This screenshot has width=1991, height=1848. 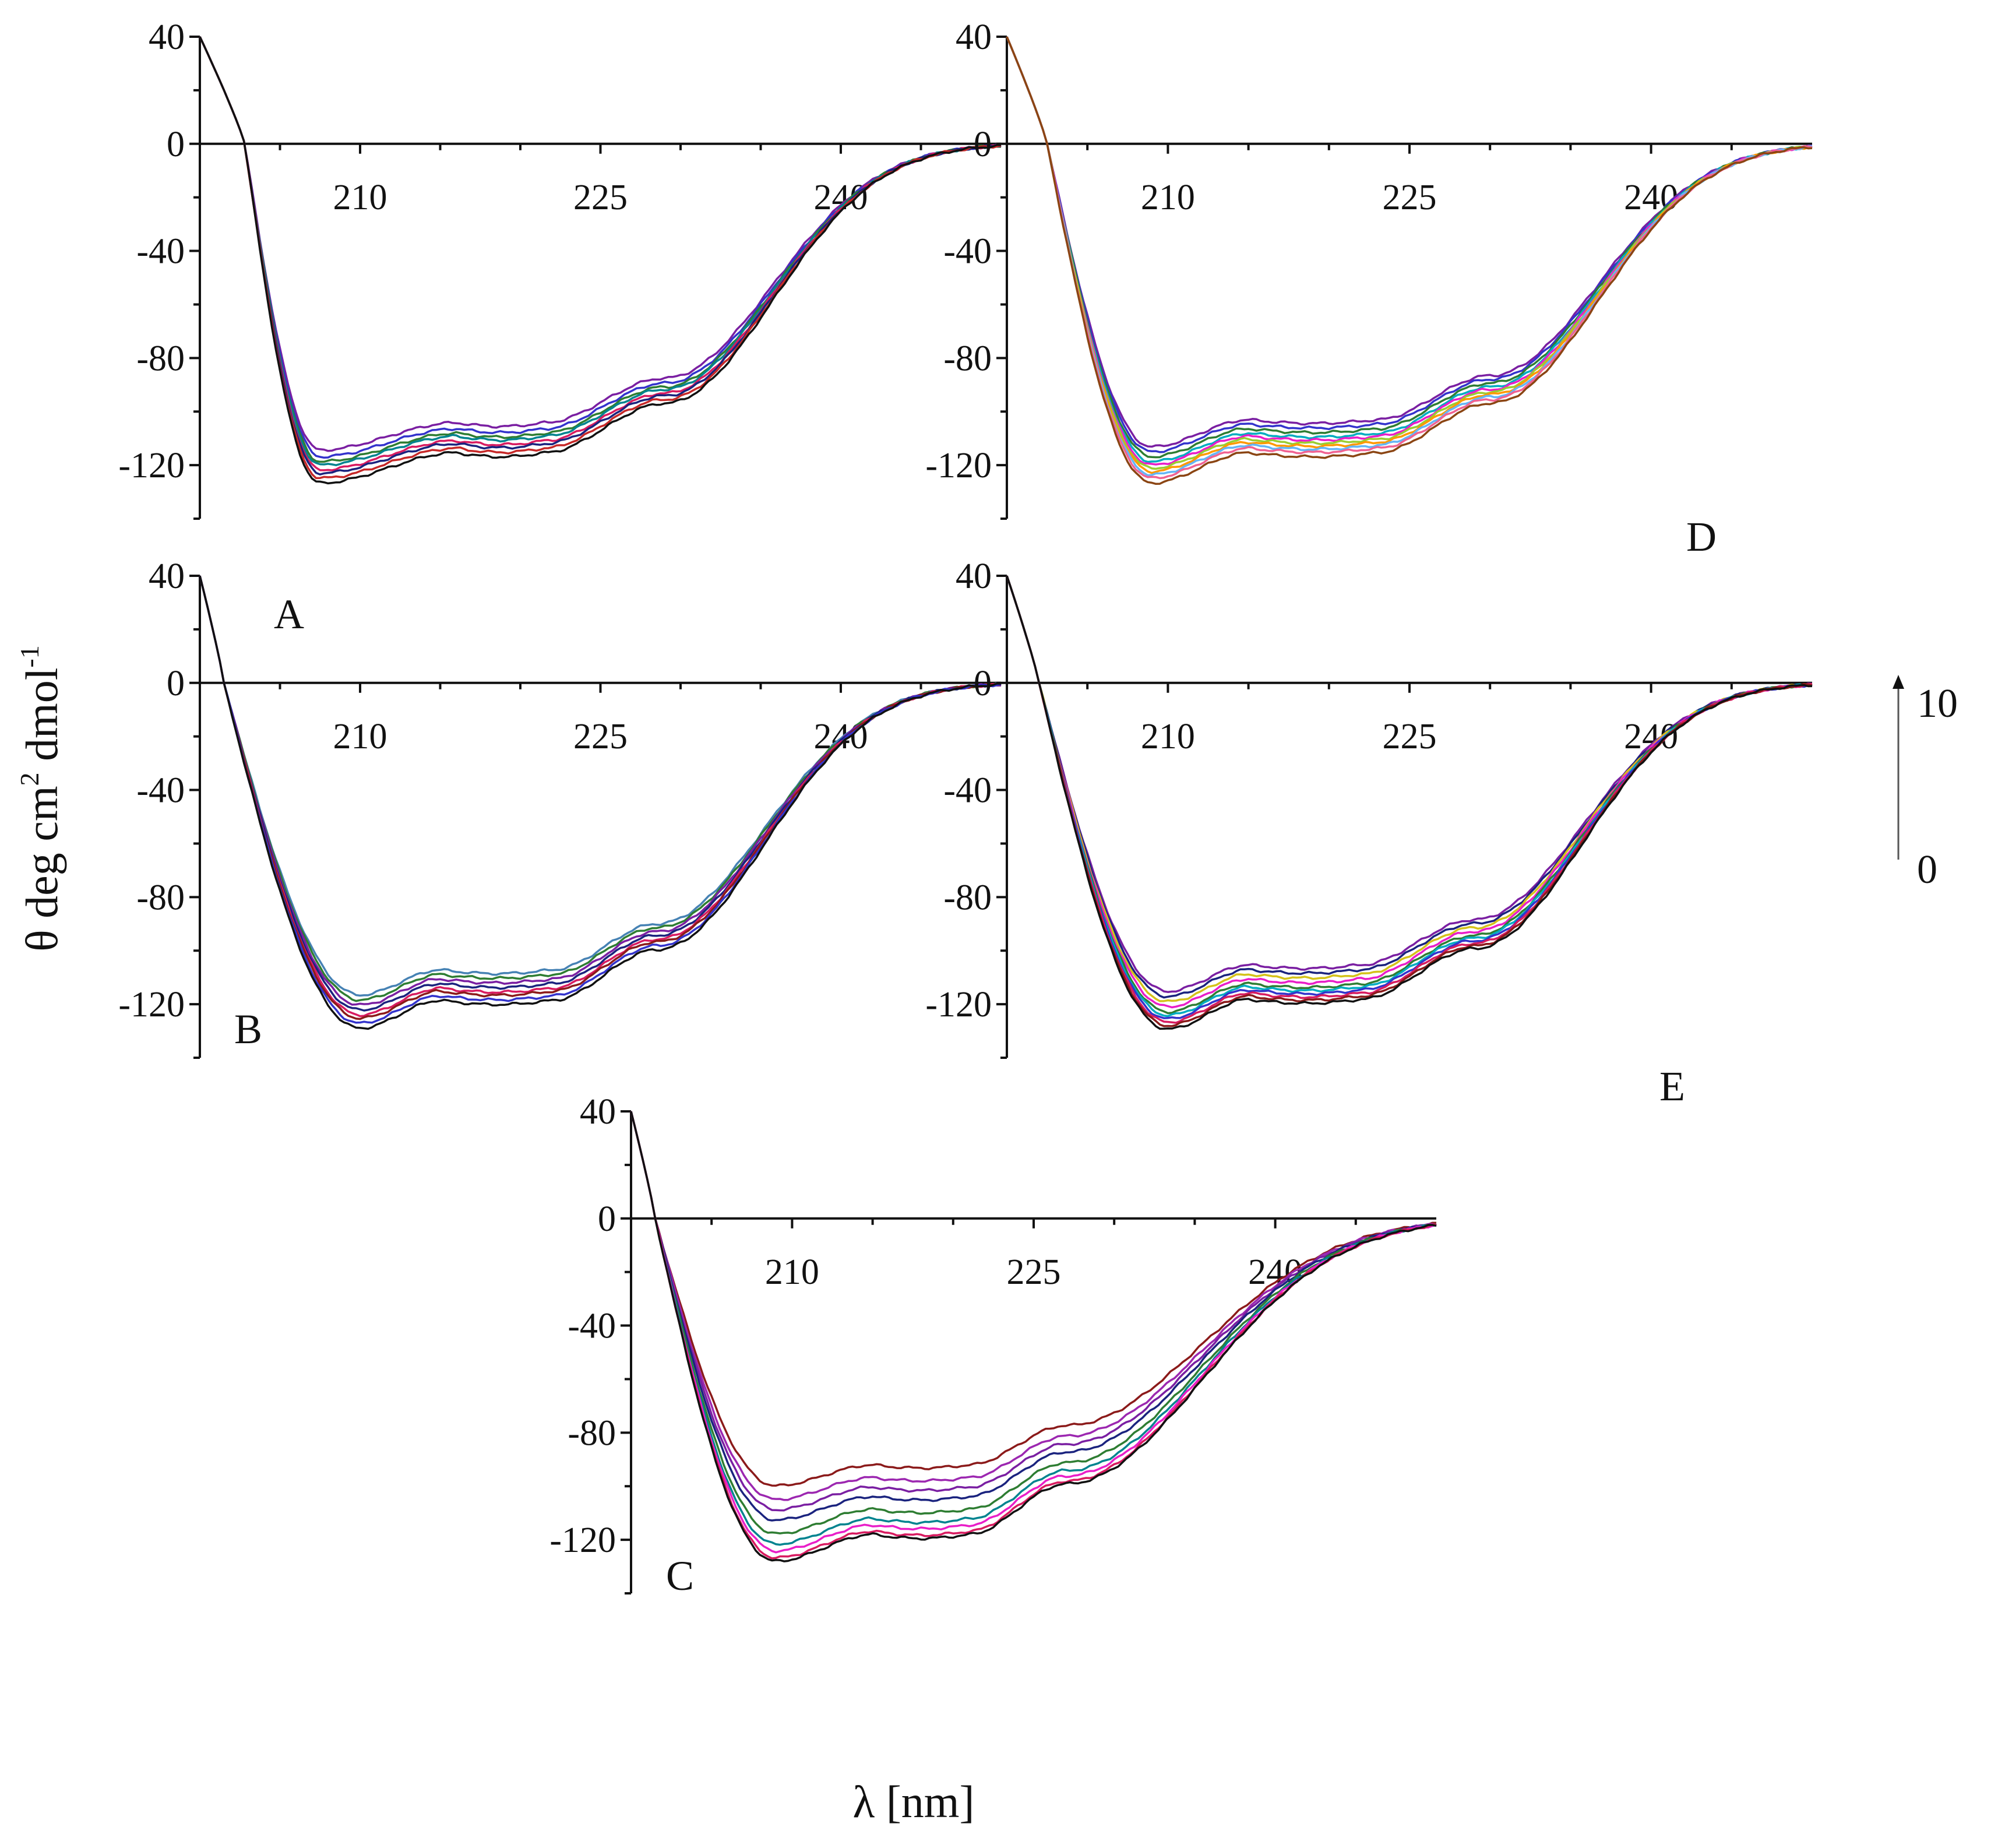 I want to click on panel-b-y-tick-label: -120, so click(x=151, y=1005).